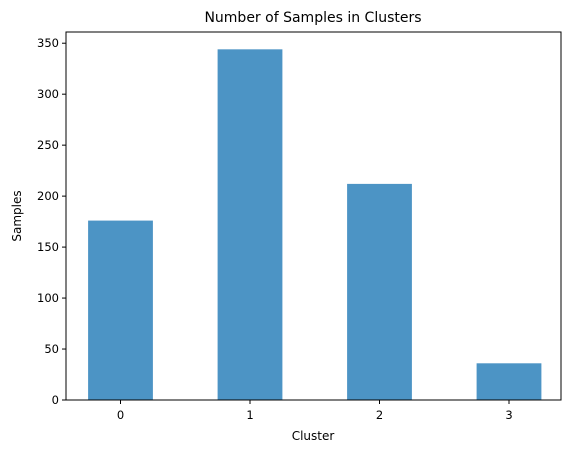 The width and height of the screenshot is (571, 453). Describe the element at coordinates (17, 215) in the screenshot. I see `y-axis-label: Samples` at that location.